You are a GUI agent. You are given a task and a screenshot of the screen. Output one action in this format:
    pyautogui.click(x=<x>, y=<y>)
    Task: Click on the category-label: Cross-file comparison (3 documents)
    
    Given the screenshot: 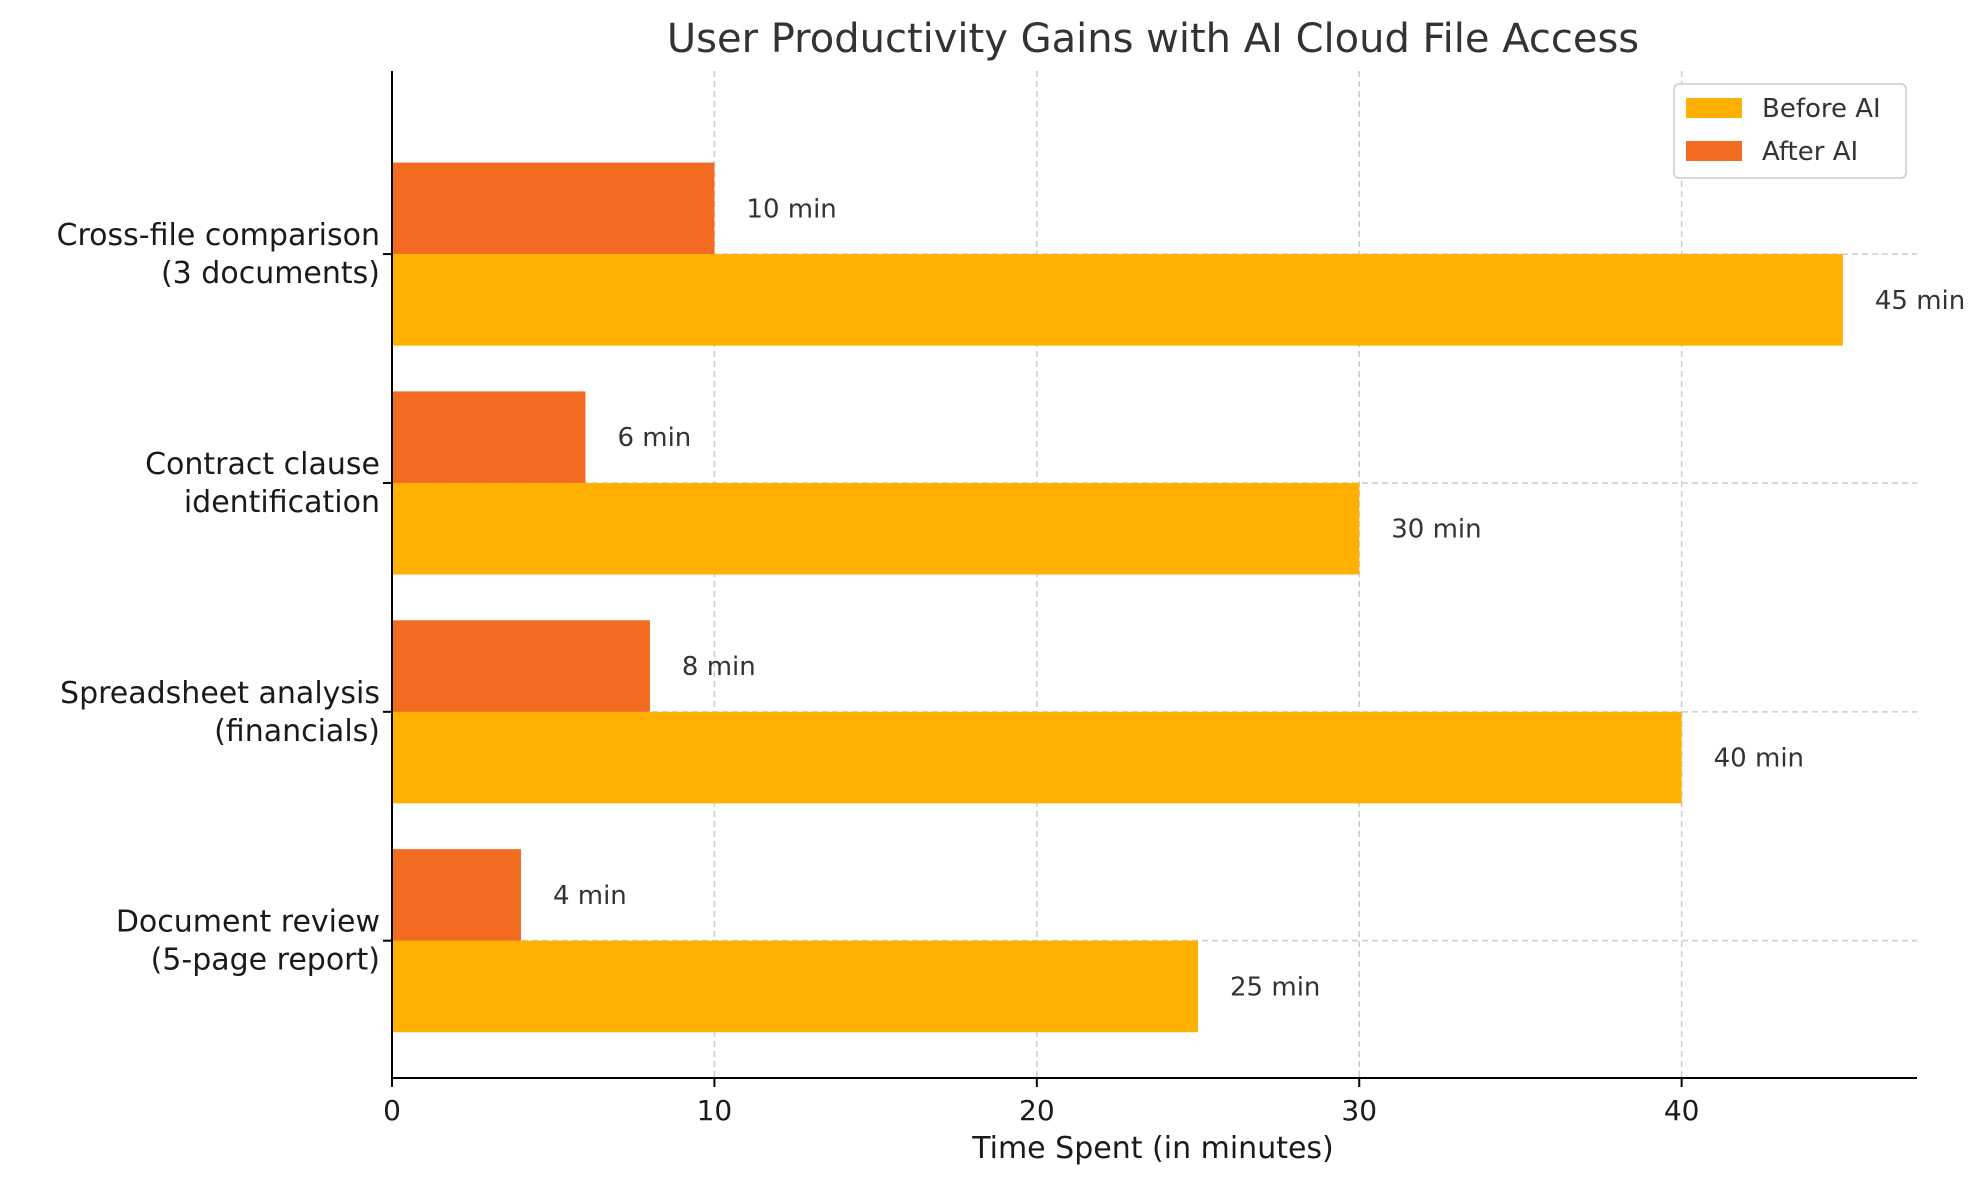 What is the action you would take?
    pyautogui.click(x=218, y=254)
    